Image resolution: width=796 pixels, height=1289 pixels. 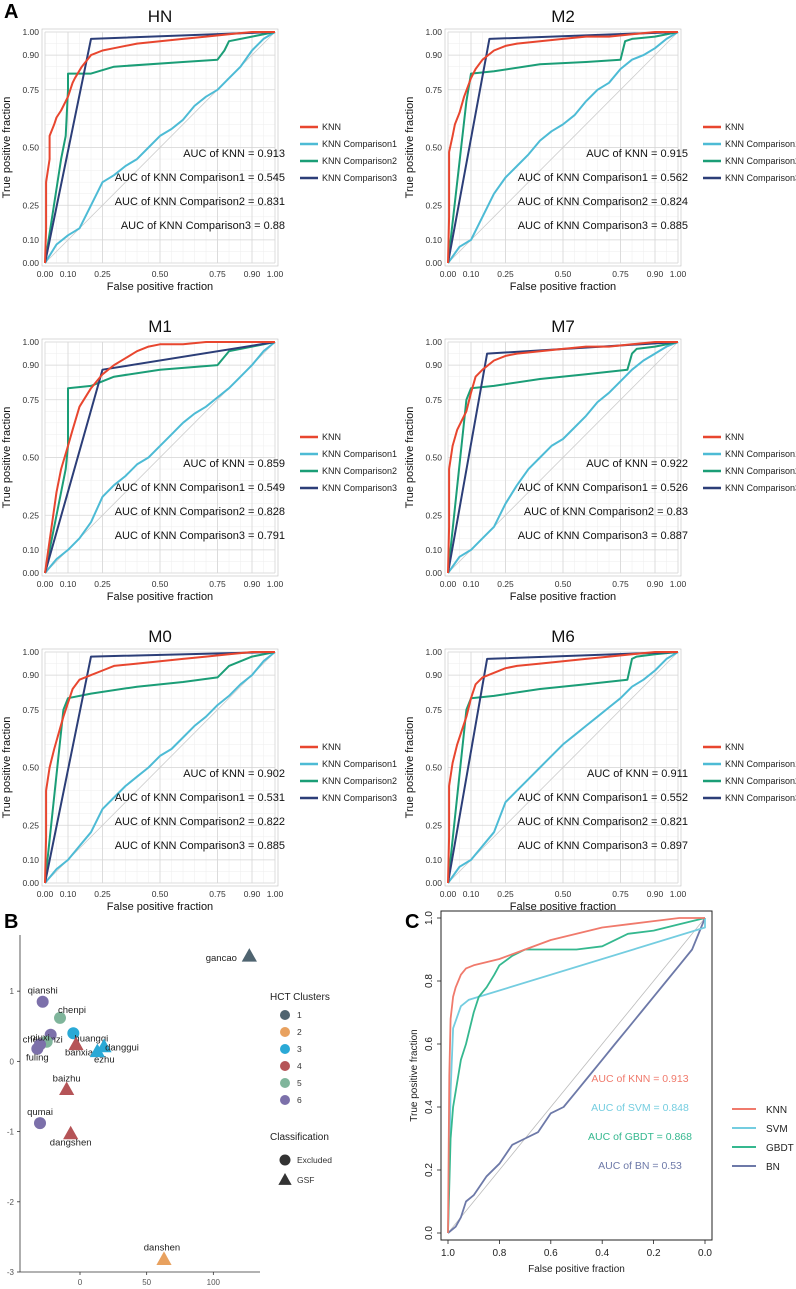 I want to click on point-label-huangqi: huangqi, so click(x=91, y=1038).